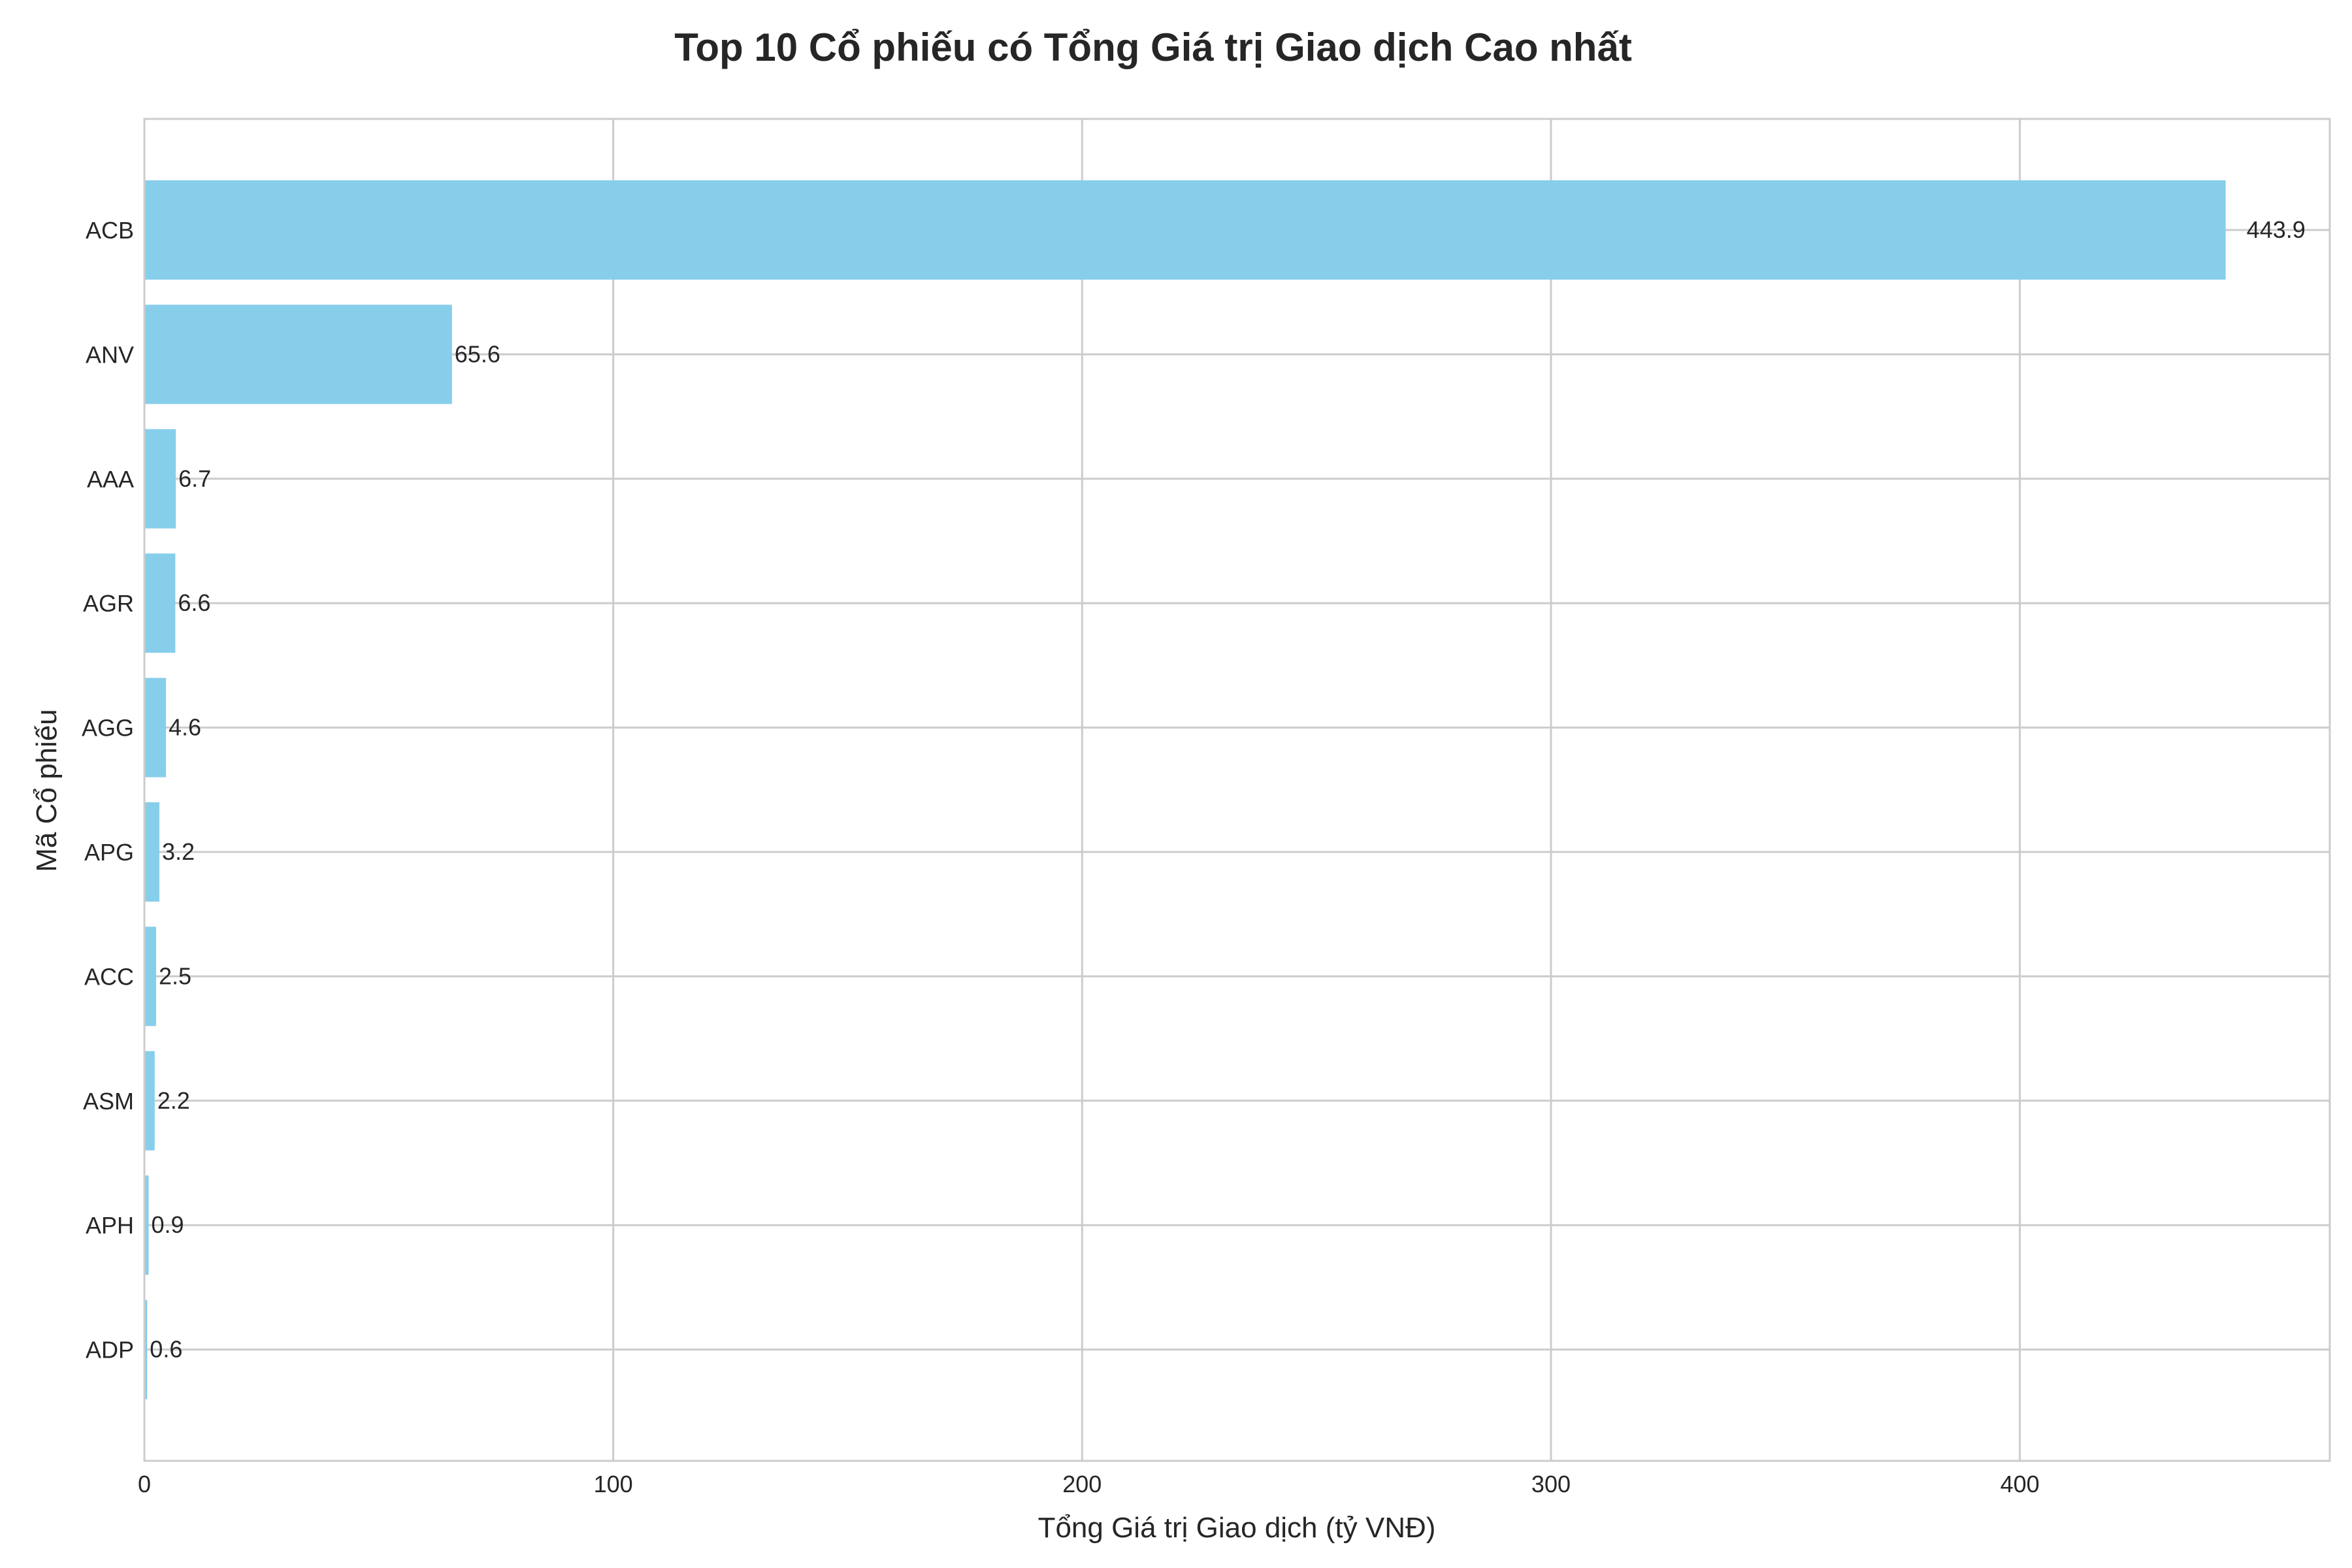 This screenshot has width=2352, height=1568. Describe the element at coordinates (108, 728) in the screenshot. I see `y-tick-label: AGG` at that location.